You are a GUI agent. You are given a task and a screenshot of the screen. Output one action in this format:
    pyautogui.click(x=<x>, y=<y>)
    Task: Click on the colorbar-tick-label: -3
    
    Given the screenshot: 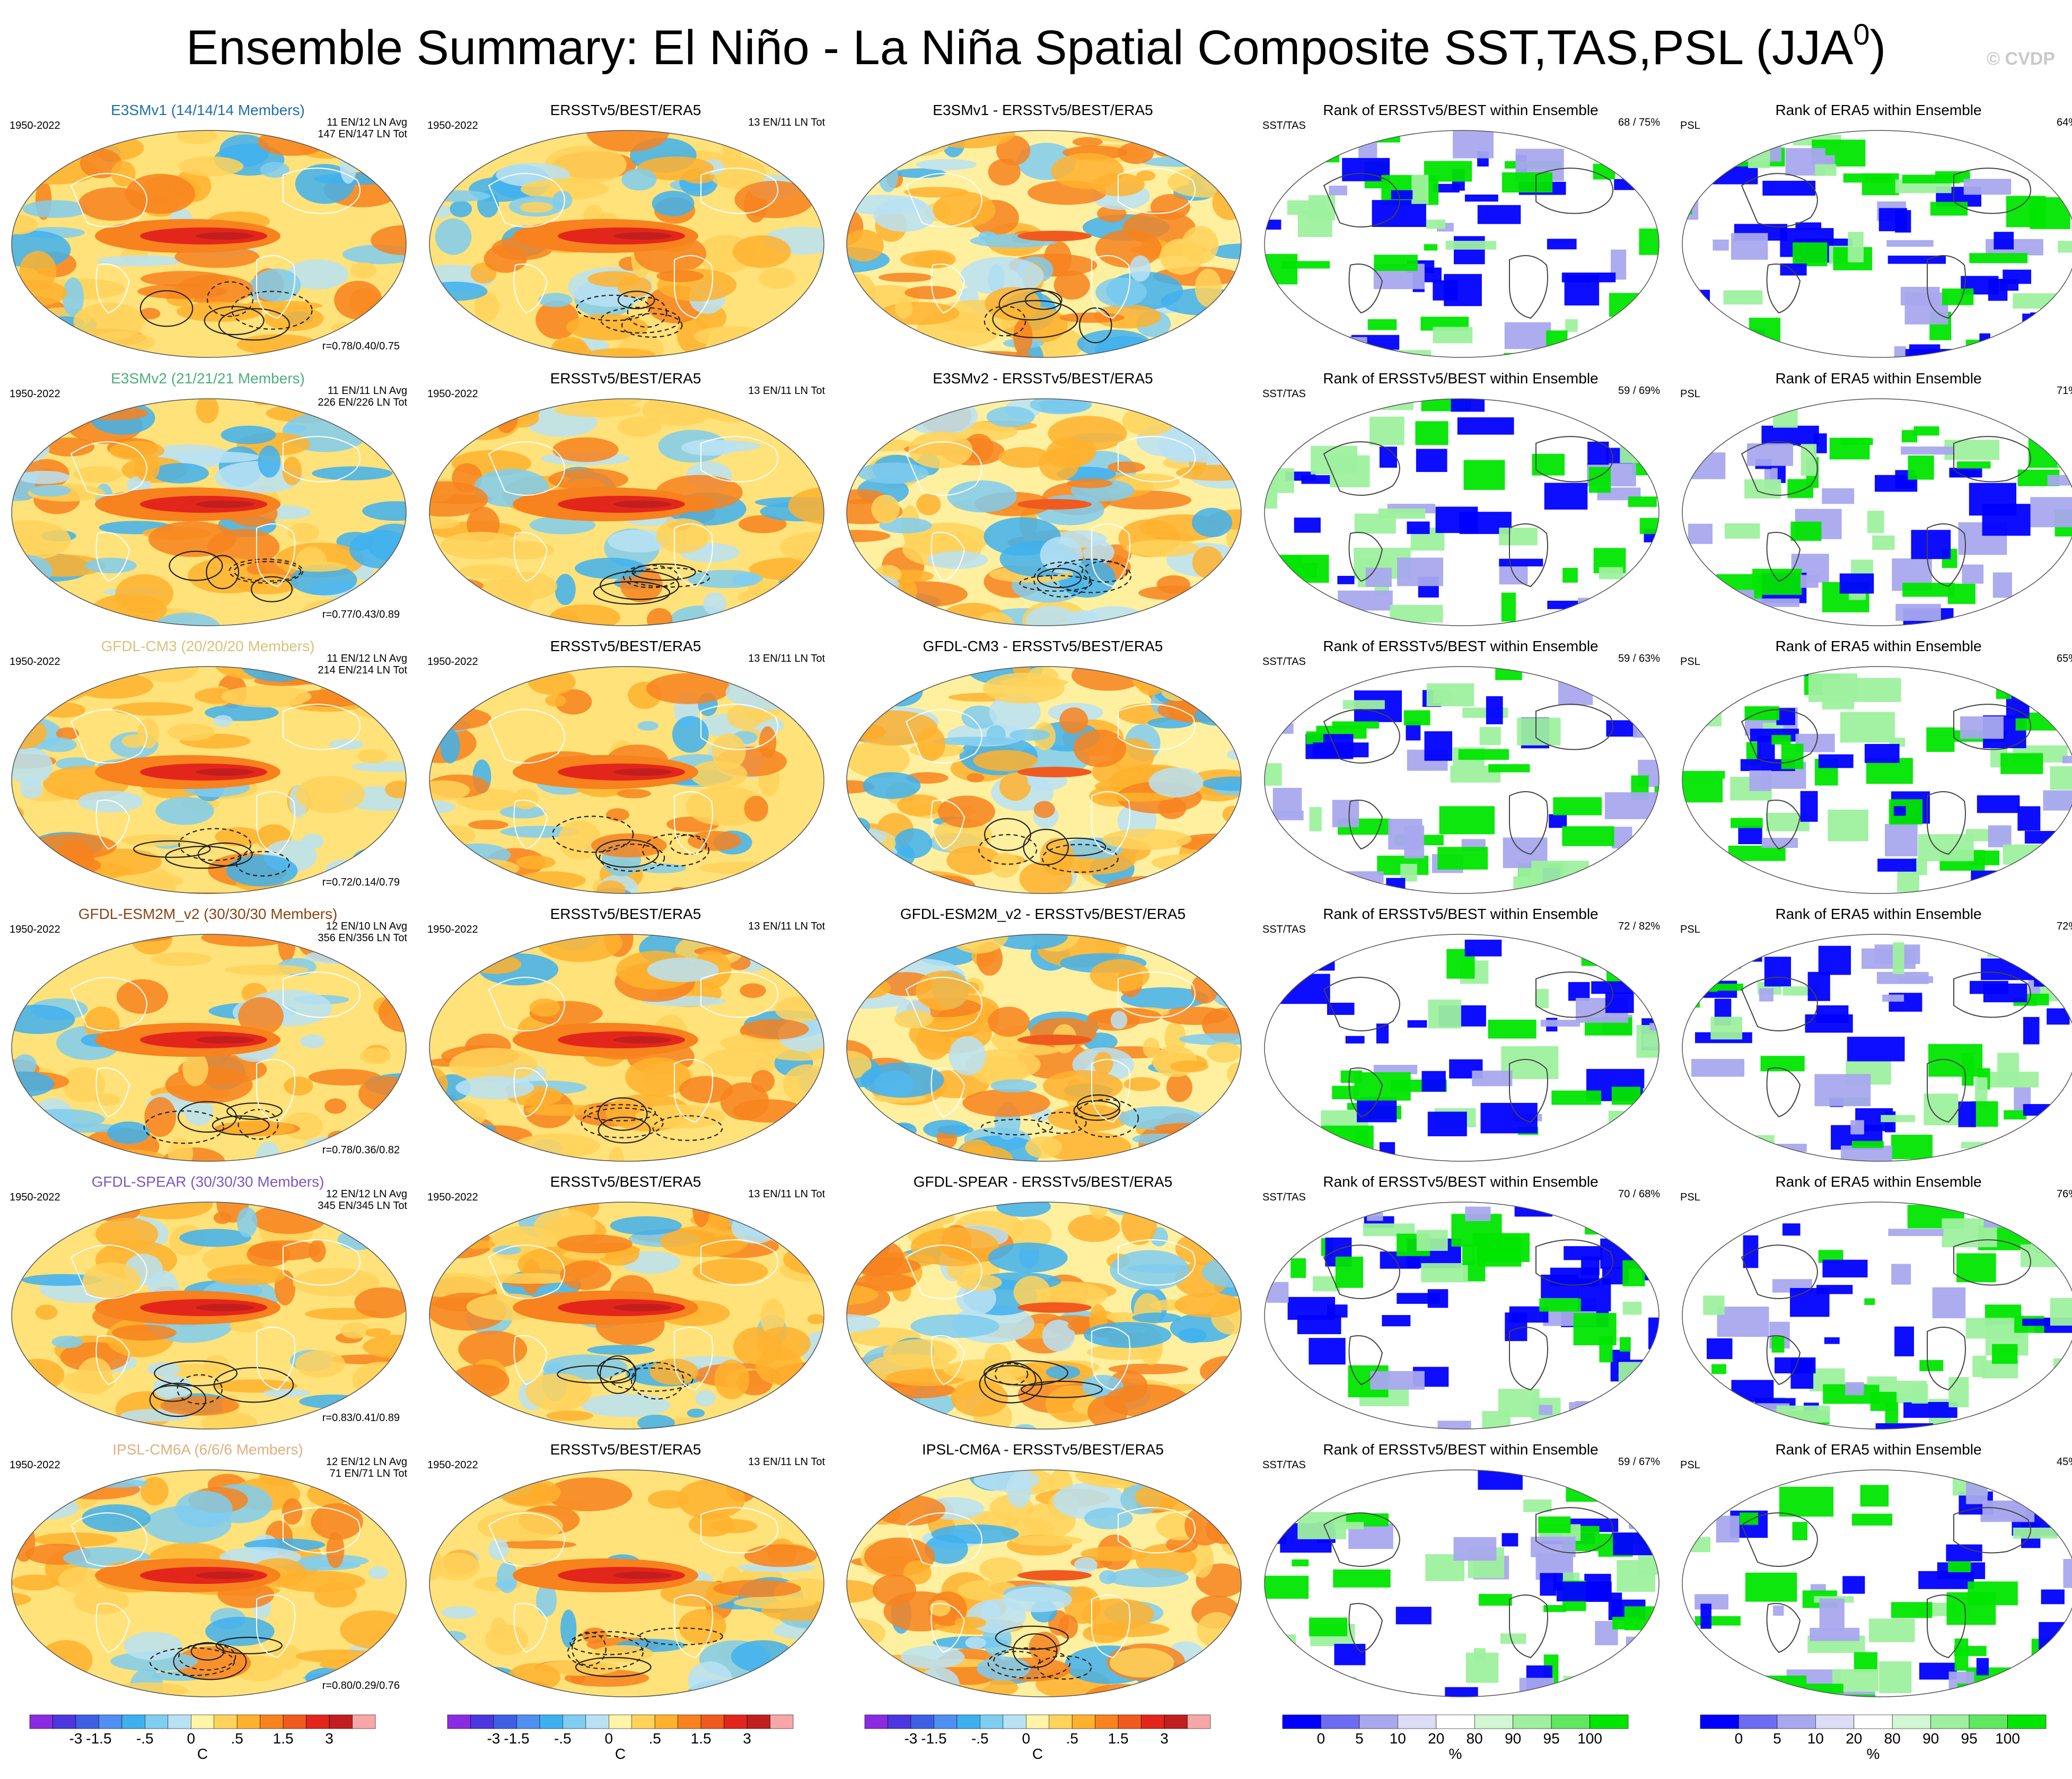 What is the action you would take?
    pyautogui.click(x=75, y=1738)
    